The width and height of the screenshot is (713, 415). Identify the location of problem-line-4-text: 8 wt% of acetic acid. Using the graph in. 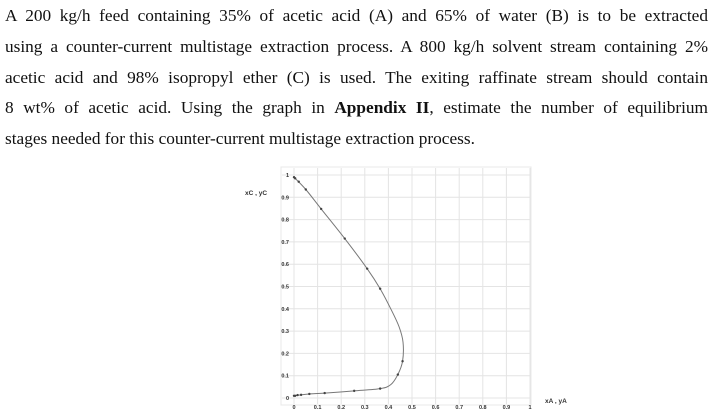
(170, 108).